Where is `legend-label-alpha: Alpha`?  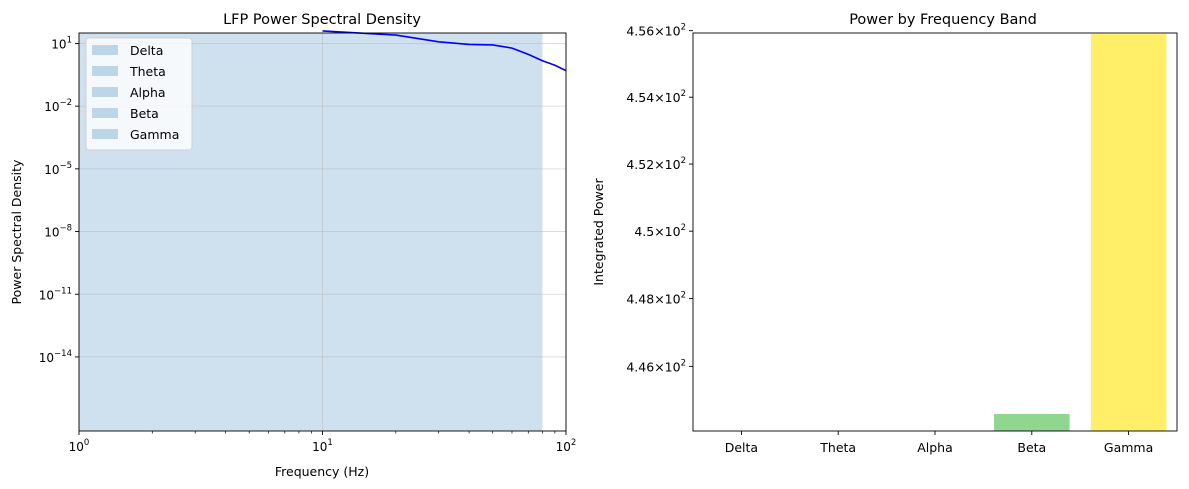 legend-label-alpha: Alpha is located at coordinates (148, 92).